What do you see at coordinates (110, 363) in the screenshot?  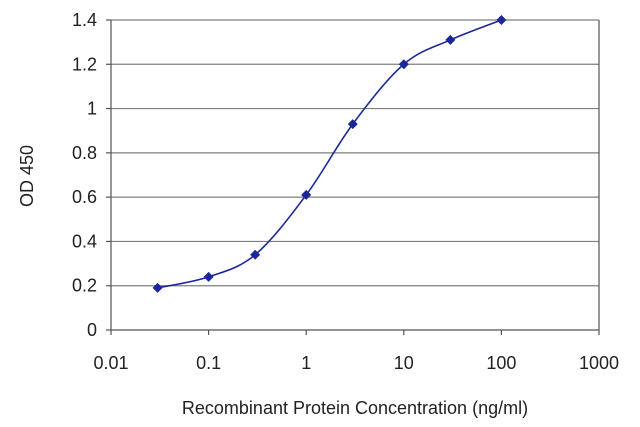 I see `x-tick-label: 0.01` at bounding box center [110, 363].